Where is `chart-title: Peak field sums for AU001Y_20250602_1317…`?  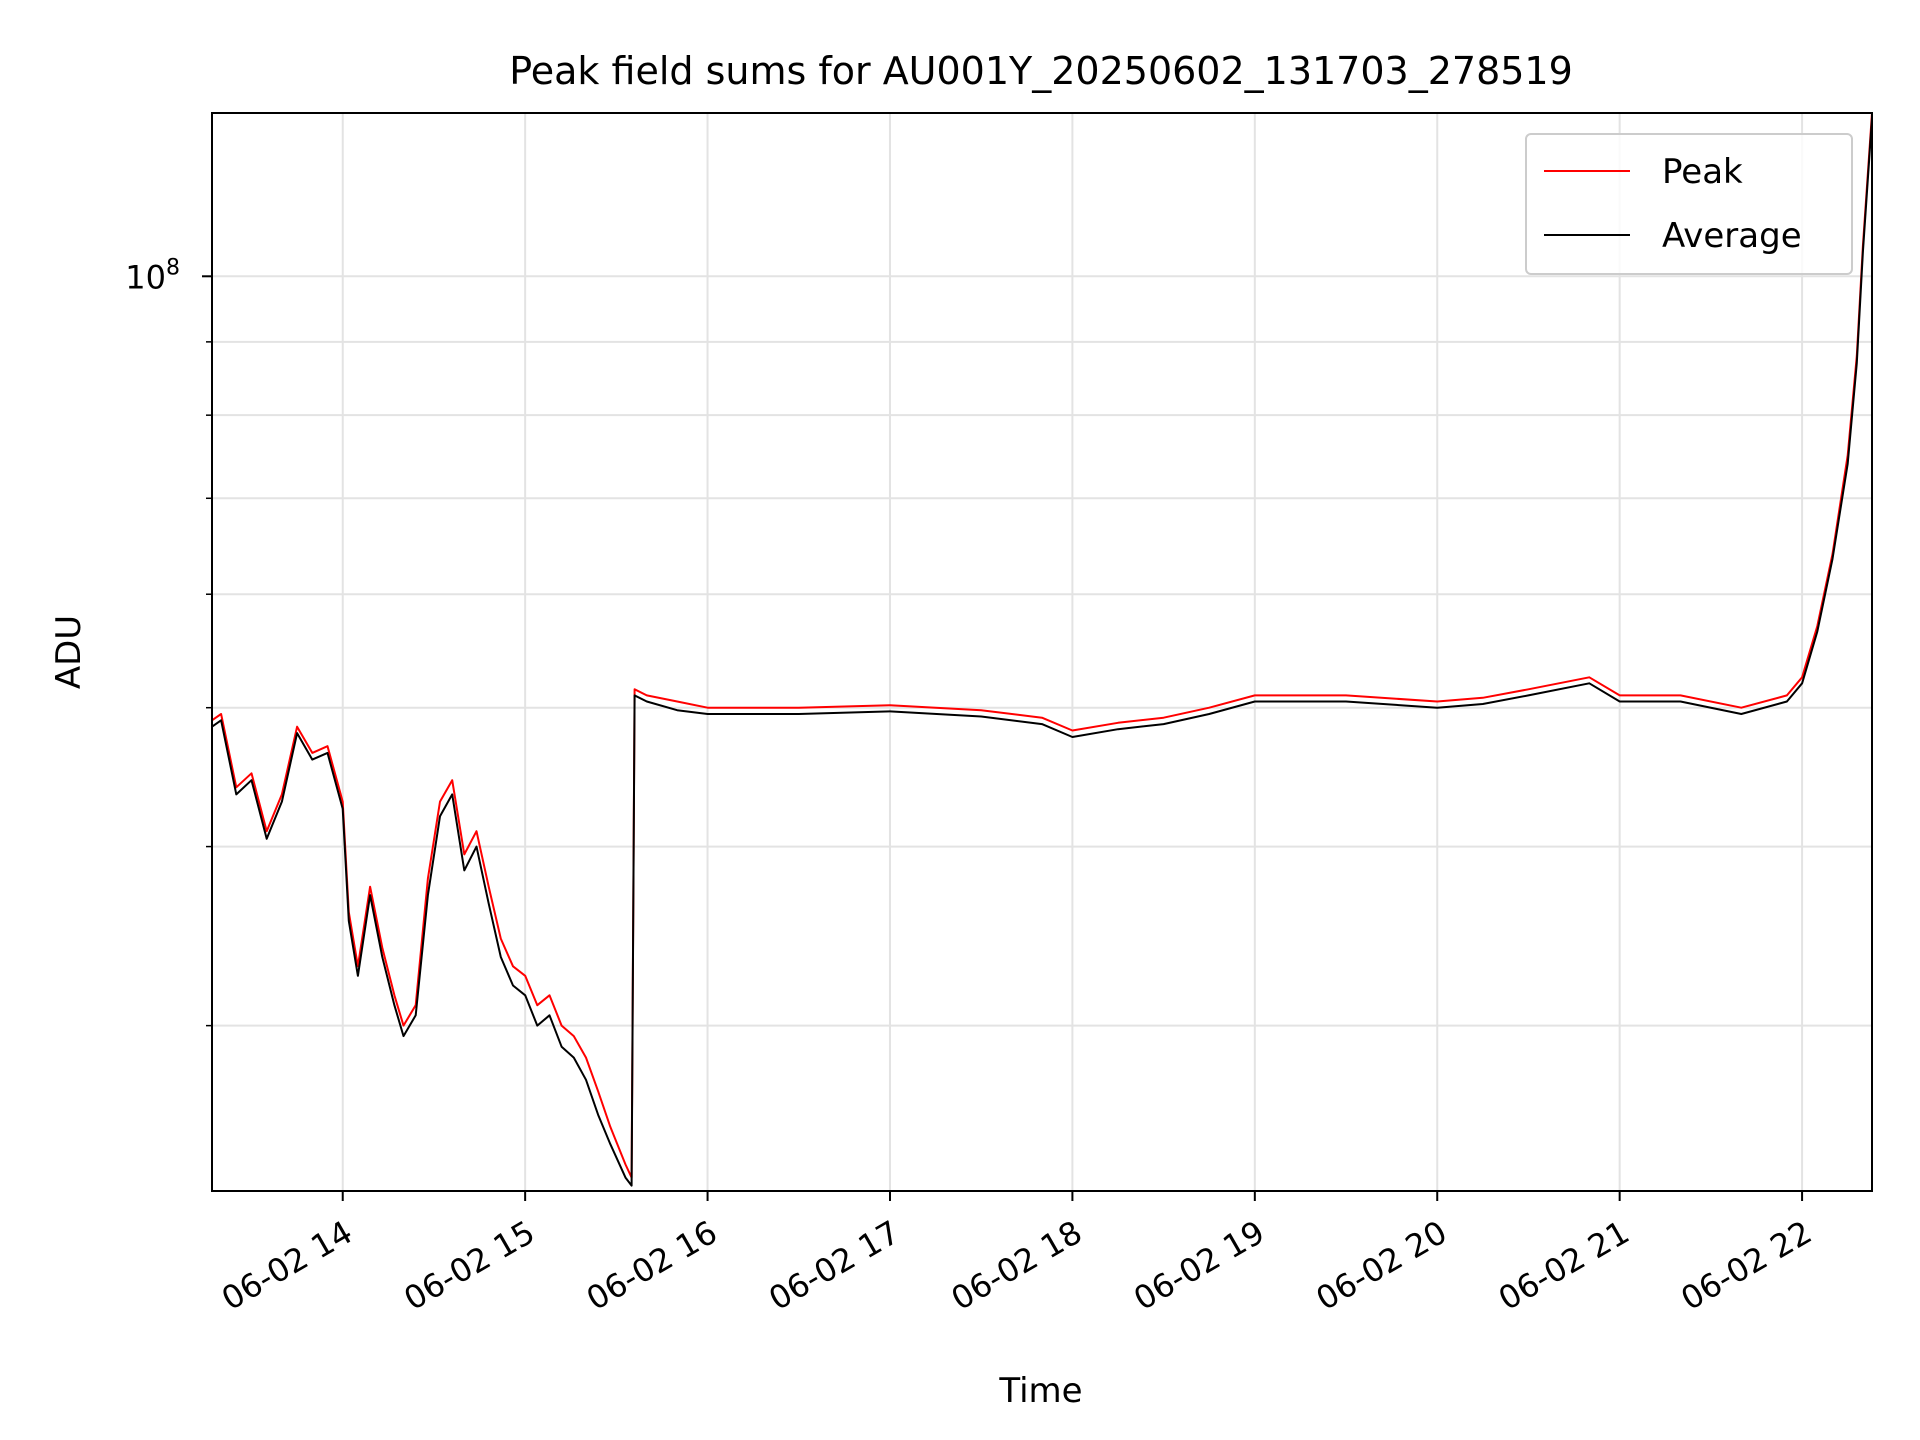
chart-title: Peak field sums for AU001Y_20250602_1317… is located at coordinates (1041, 71).